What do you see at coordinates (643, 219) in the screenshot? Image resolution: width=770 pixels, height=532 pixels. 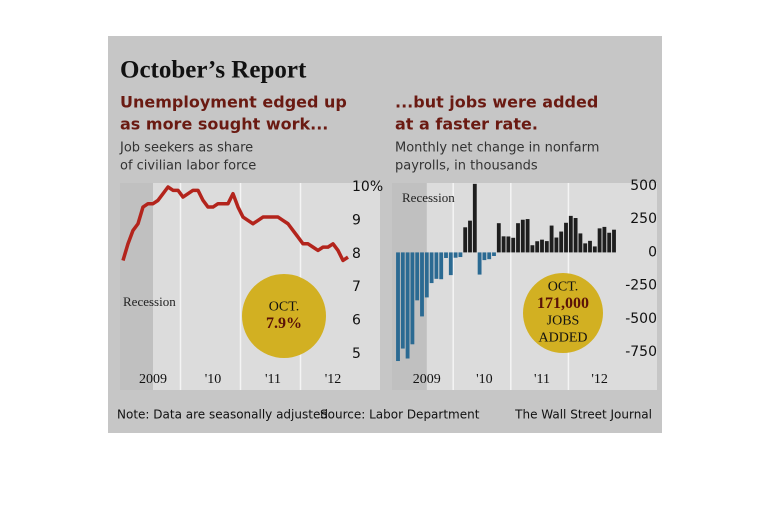 I see `y-tick-label: 250` at bounding box center [643, 219].